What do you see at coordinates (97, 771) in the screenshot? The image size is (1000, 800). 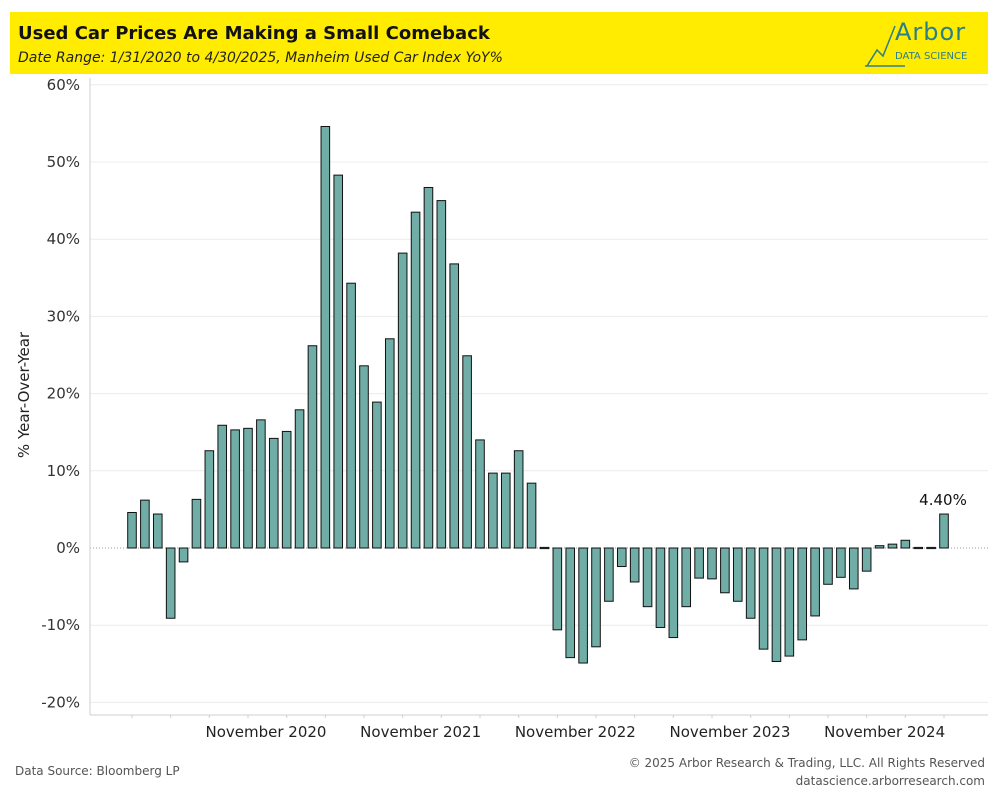 I see `data-source-note: Data Source: Bloomberg LP` at bounding box center [97, 771].